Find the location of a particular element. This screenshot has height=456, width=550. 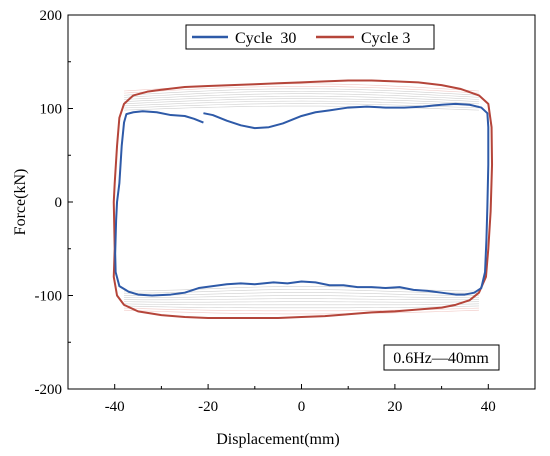

legend-label-cycle-30: Cycle 30 is located at coordinates (265, 38).